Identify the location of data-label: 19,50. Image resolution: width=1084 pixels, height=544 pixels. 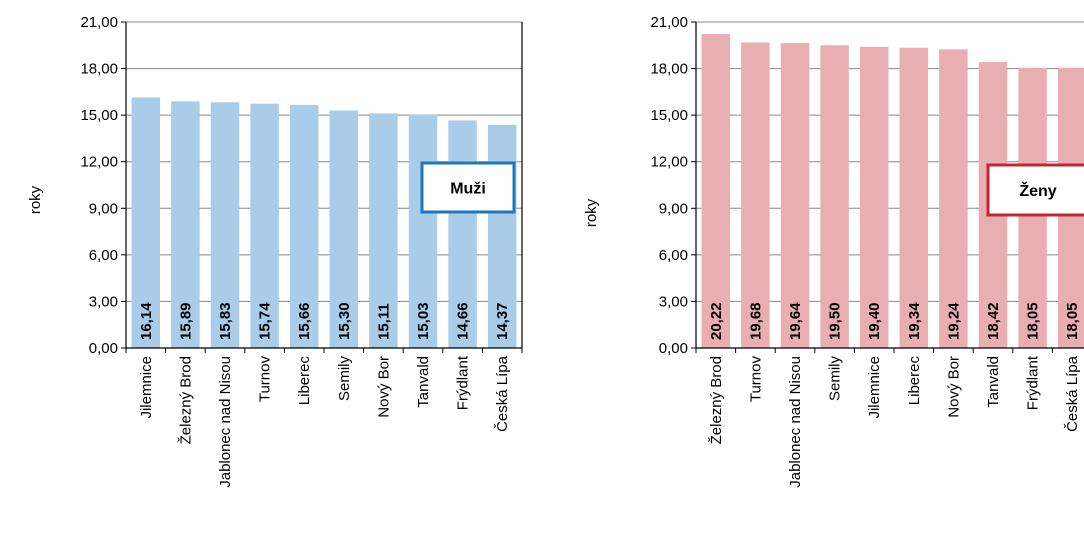
(835, 321).